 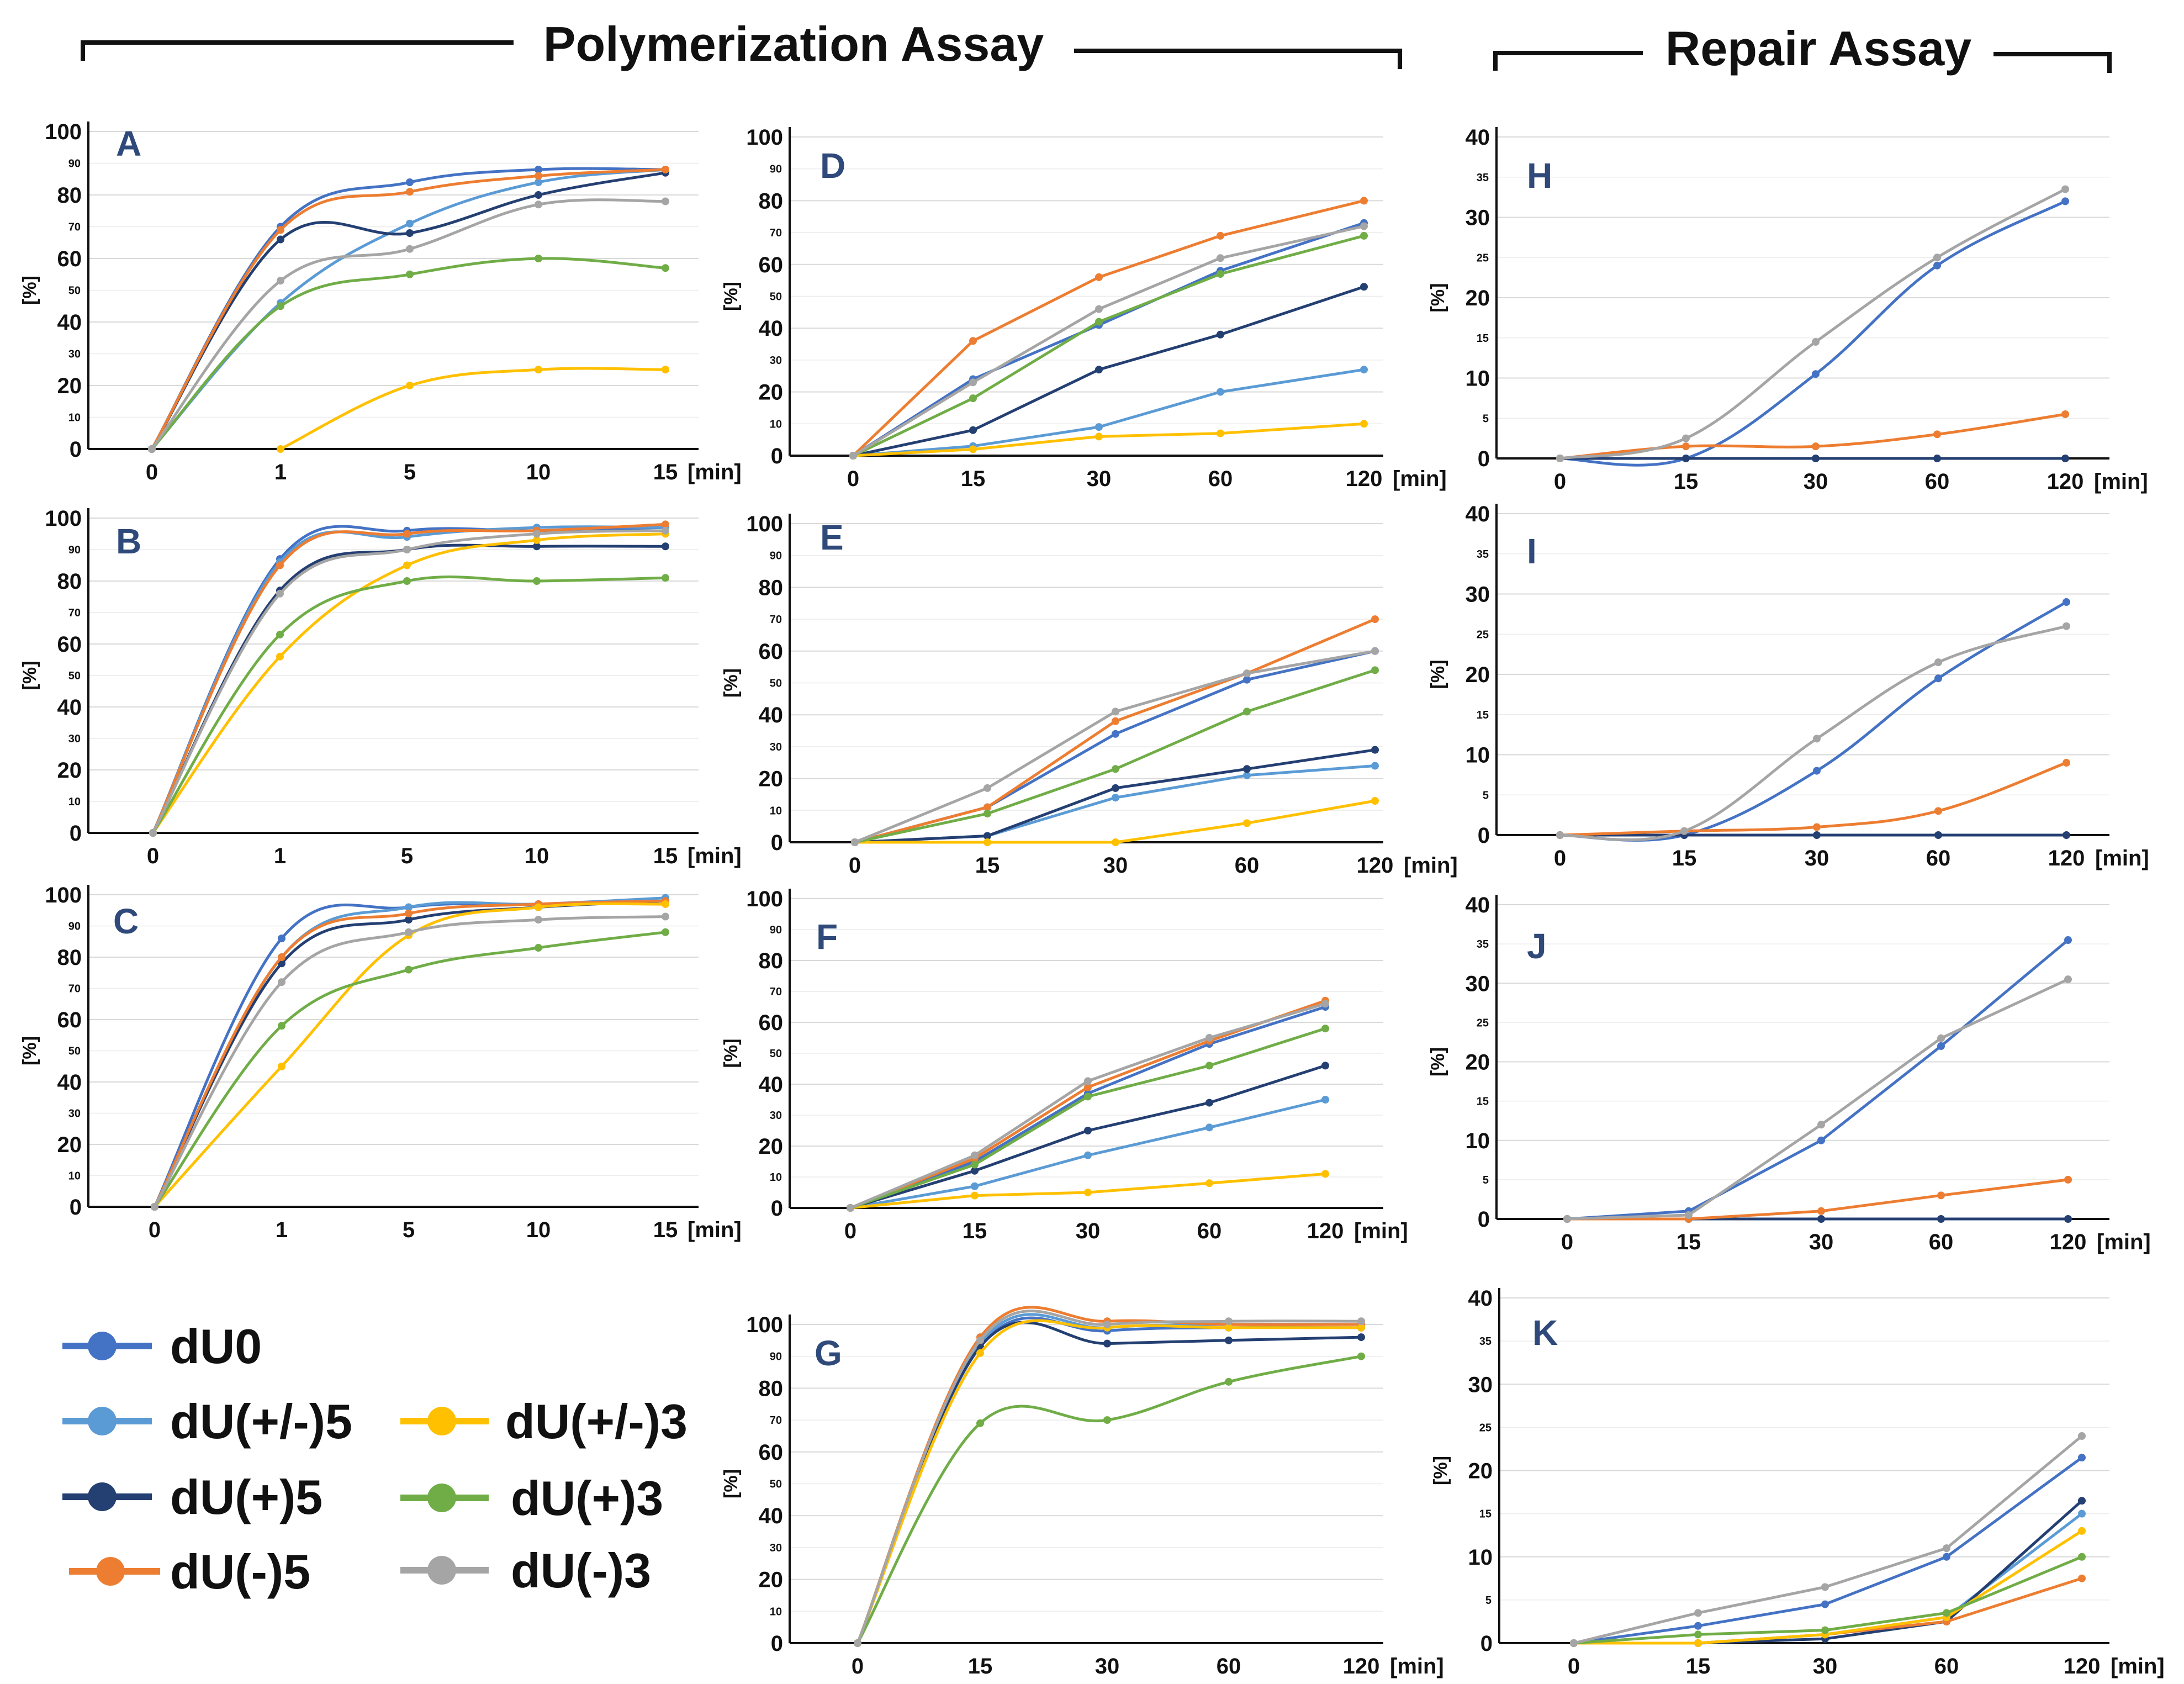 What do you see at coordinates (69, 259) in the screenshot?
I see `y-tick-label: 60` at bounding box center [69, 259].